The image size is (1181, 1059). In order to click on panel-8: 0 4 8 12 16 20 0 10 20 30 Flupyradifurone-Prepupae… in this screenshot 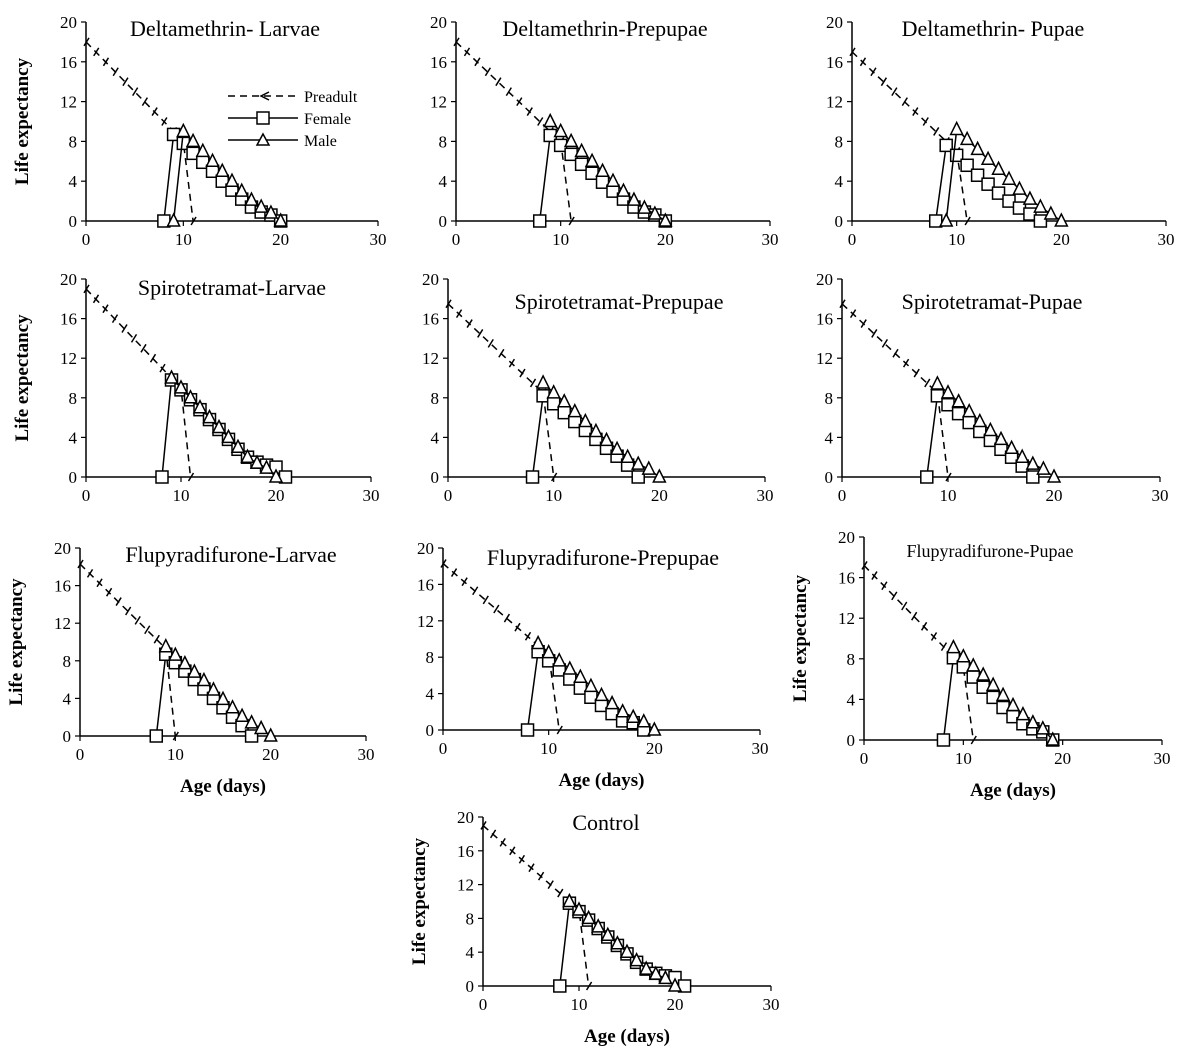, I will do `click(593, 665)`.